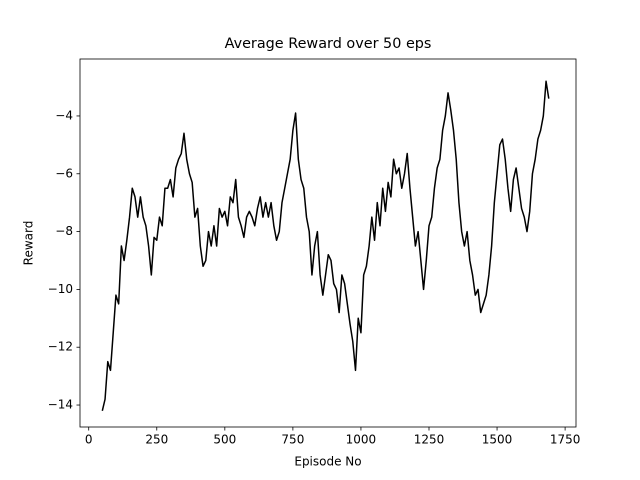 This screenshot has width=640, height=480. I want to click on y-tick-label: −6, so click(64, 173).